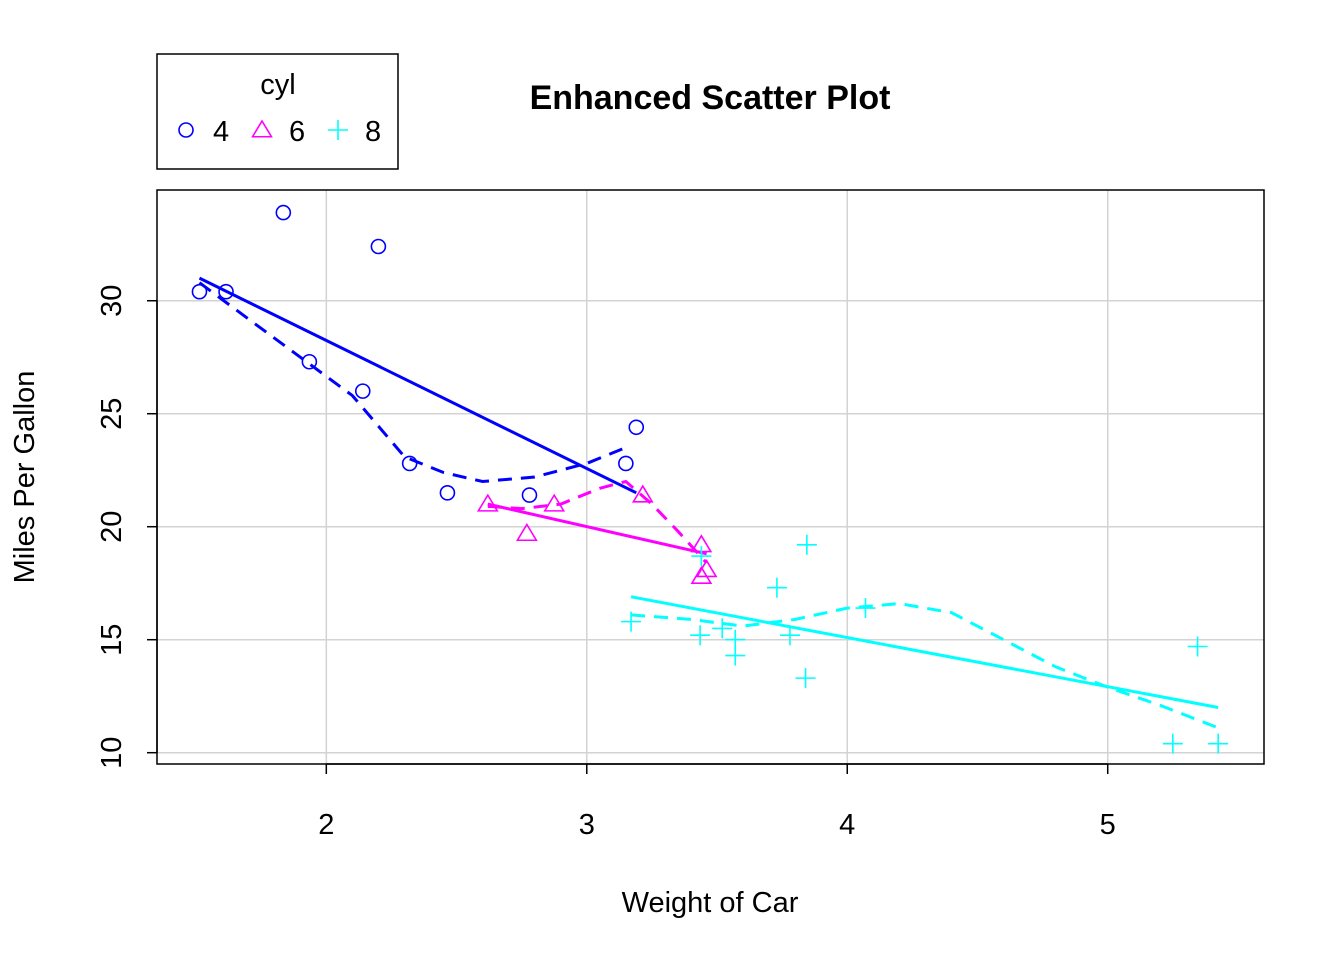 This screenshot has width=1344, height=960. Describe the element at coordinates (112, 640) in the screenshot. I see `y-tick-label: 15` at that location.